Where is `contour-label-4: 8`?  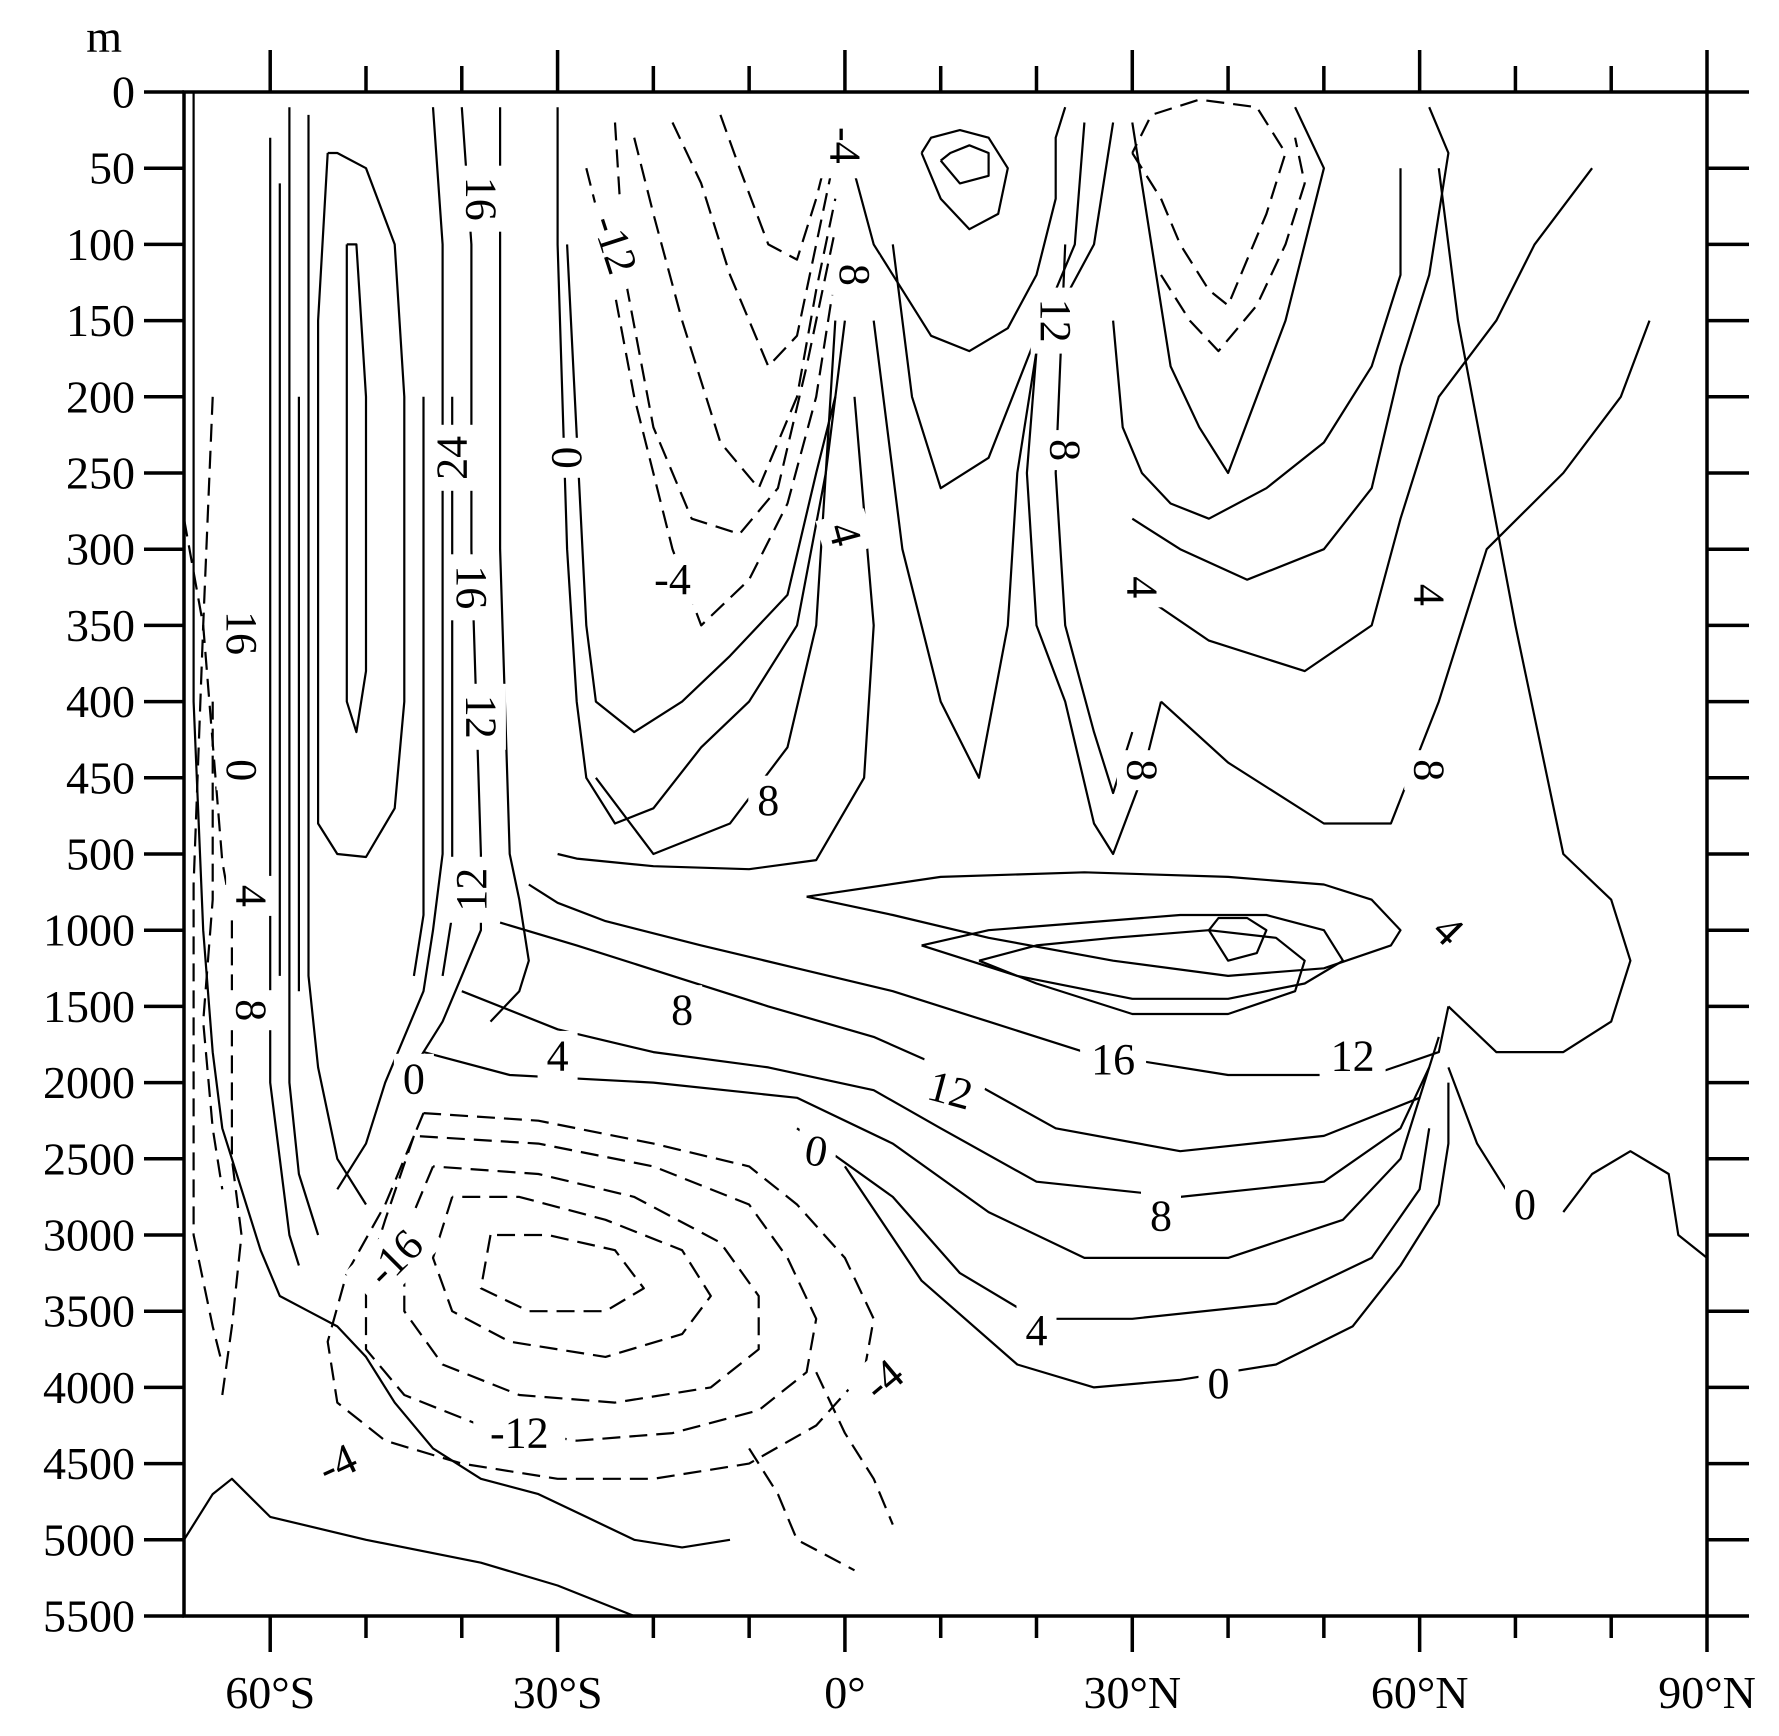 contour-label-4: 8 is located at coordinates (854, 275).